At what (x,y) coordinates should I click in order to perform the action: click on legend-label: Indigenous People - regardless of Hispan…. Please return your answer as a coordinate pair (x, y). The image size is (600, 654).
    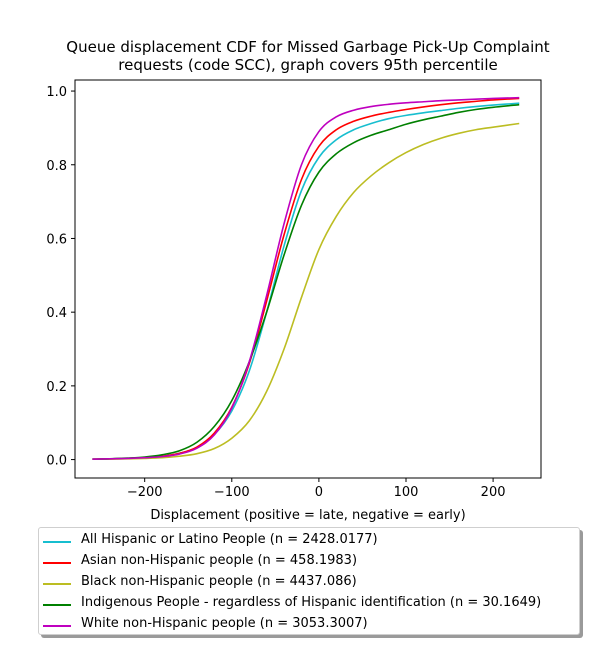
    Looking at the image, I should click on (311, 602).